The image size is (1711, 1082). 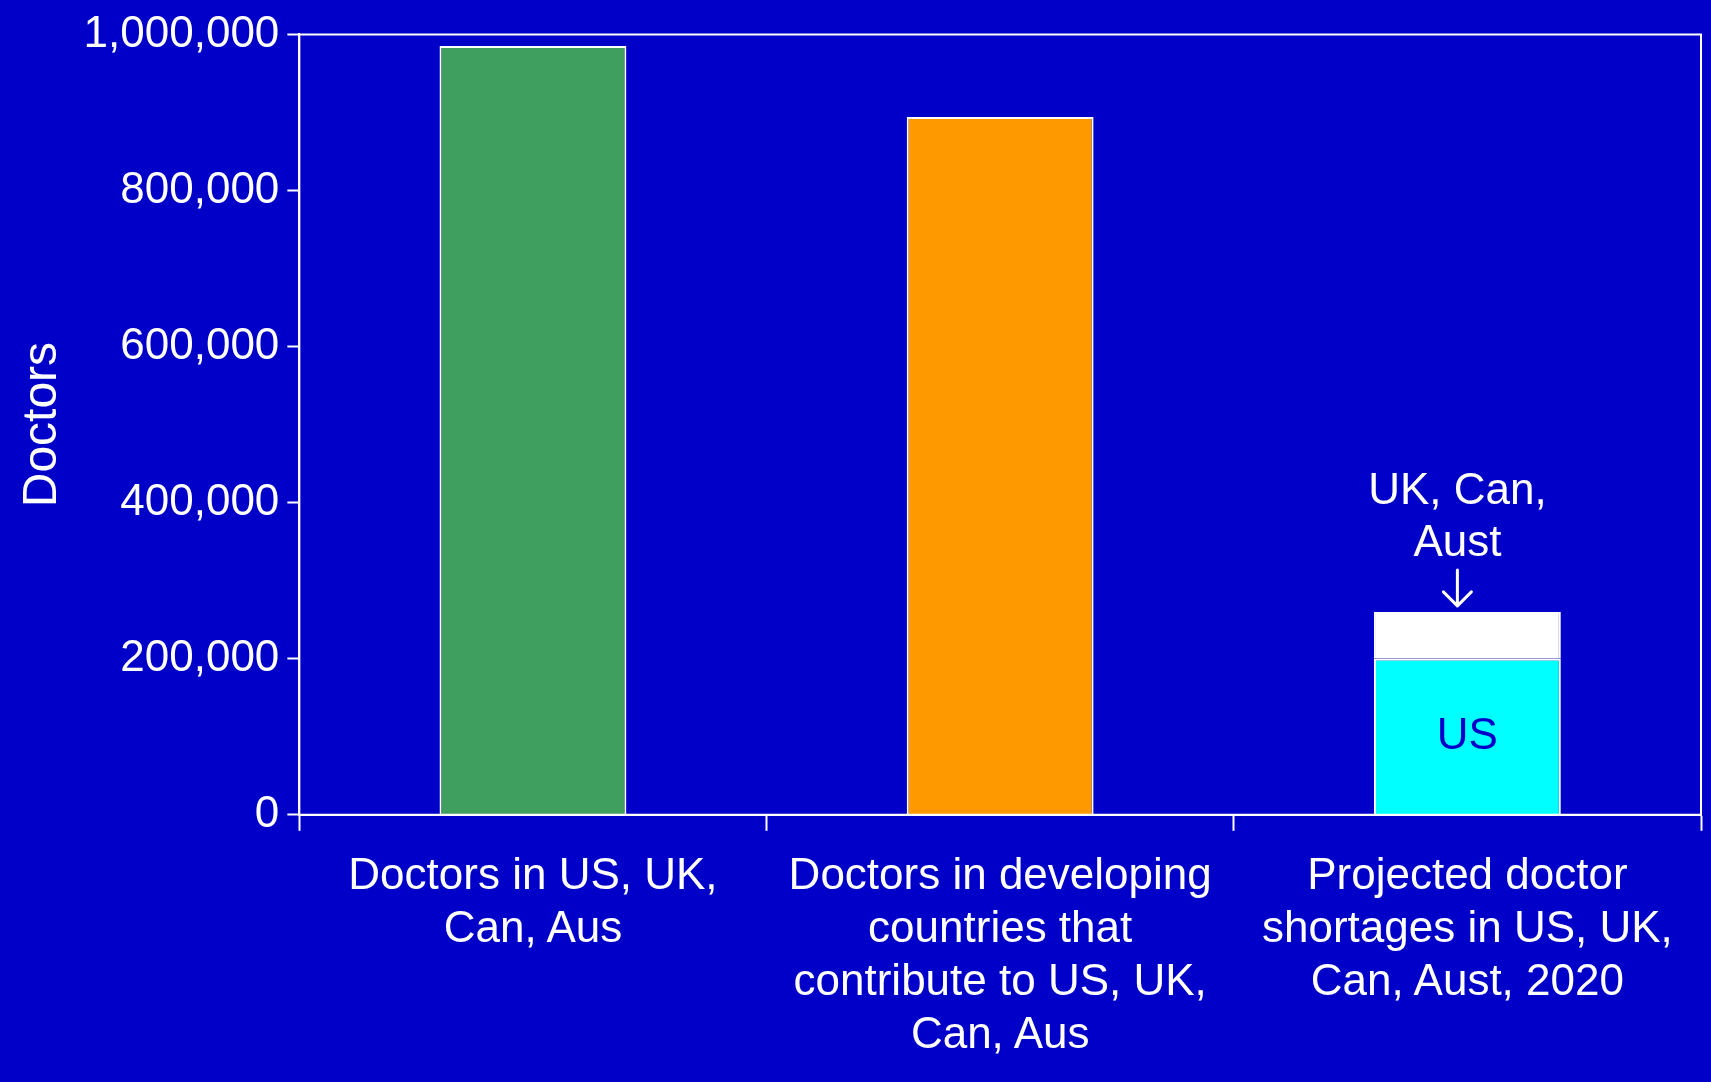 What do you see at coordinates (1467, 926) in the screenshot?
I see `x-tick-label: Projected doctor shortages in US, UK, Can, Aust, 2020` at bounding box center [1467, 926].